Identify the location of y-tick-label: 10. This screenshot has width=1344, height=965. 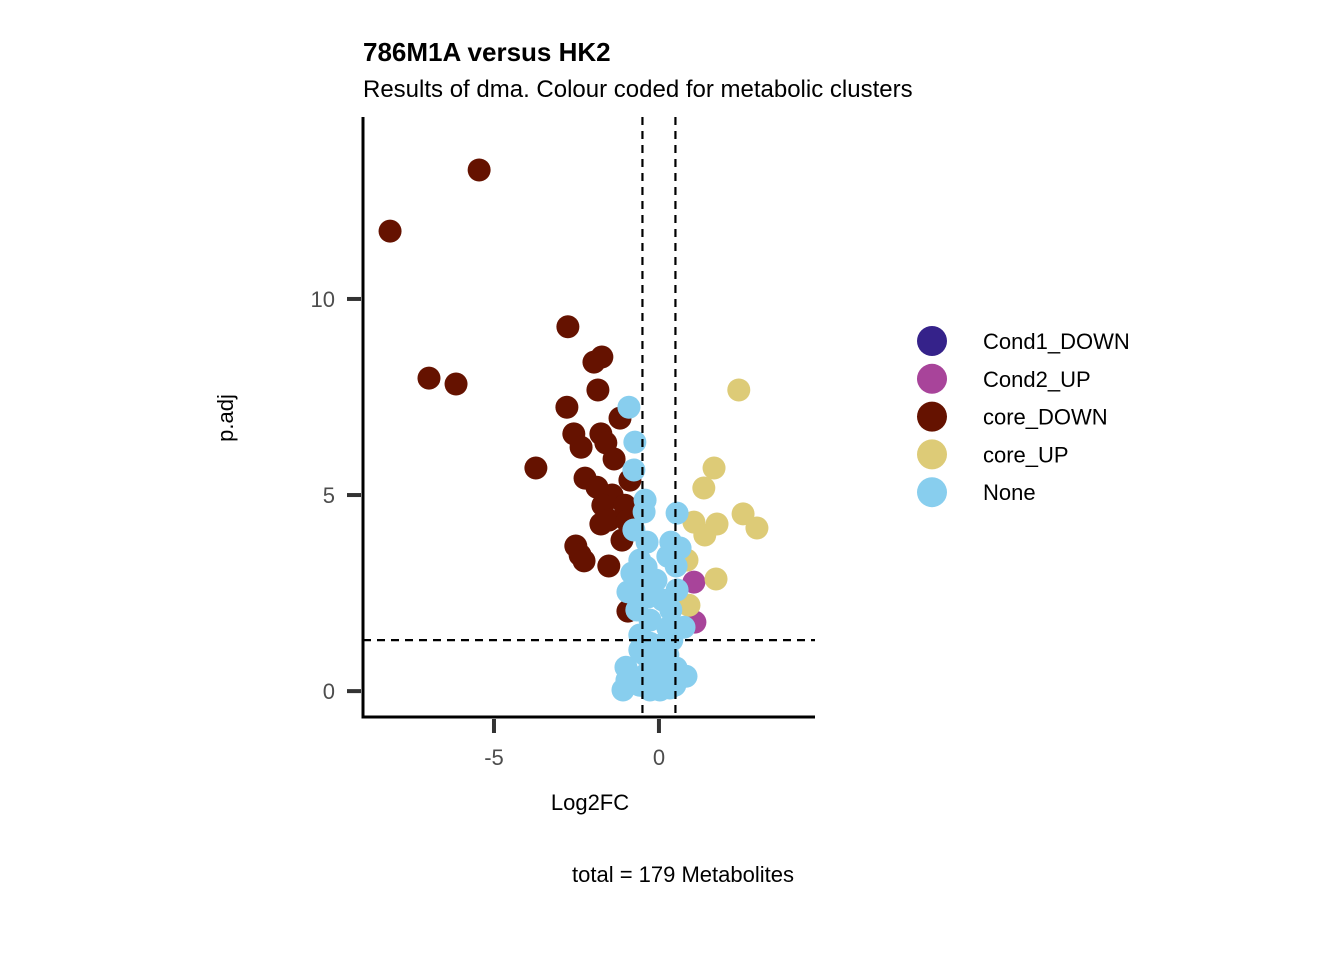
(323, 299).